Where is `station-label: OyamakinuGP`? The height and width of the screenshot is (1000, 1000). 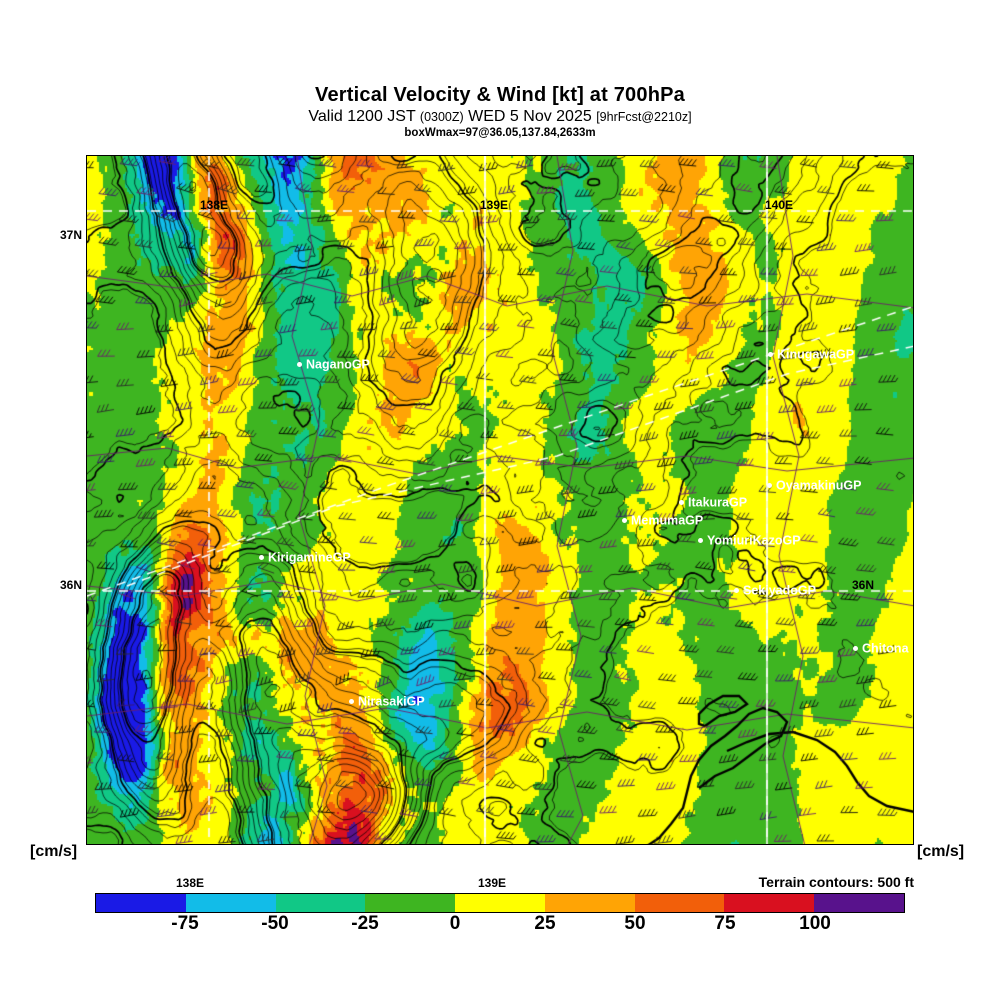 station-label: OyamakinuGP is located at coordinates (819, 485).